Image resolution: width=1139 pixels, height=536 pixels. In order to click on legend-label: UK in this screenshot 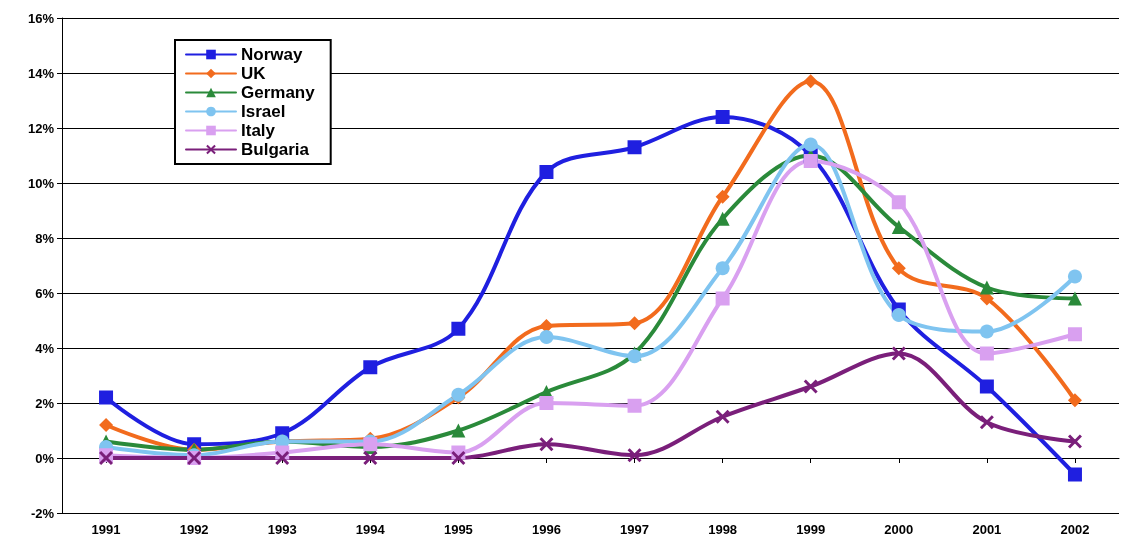, I will do `click(254, 73)`.